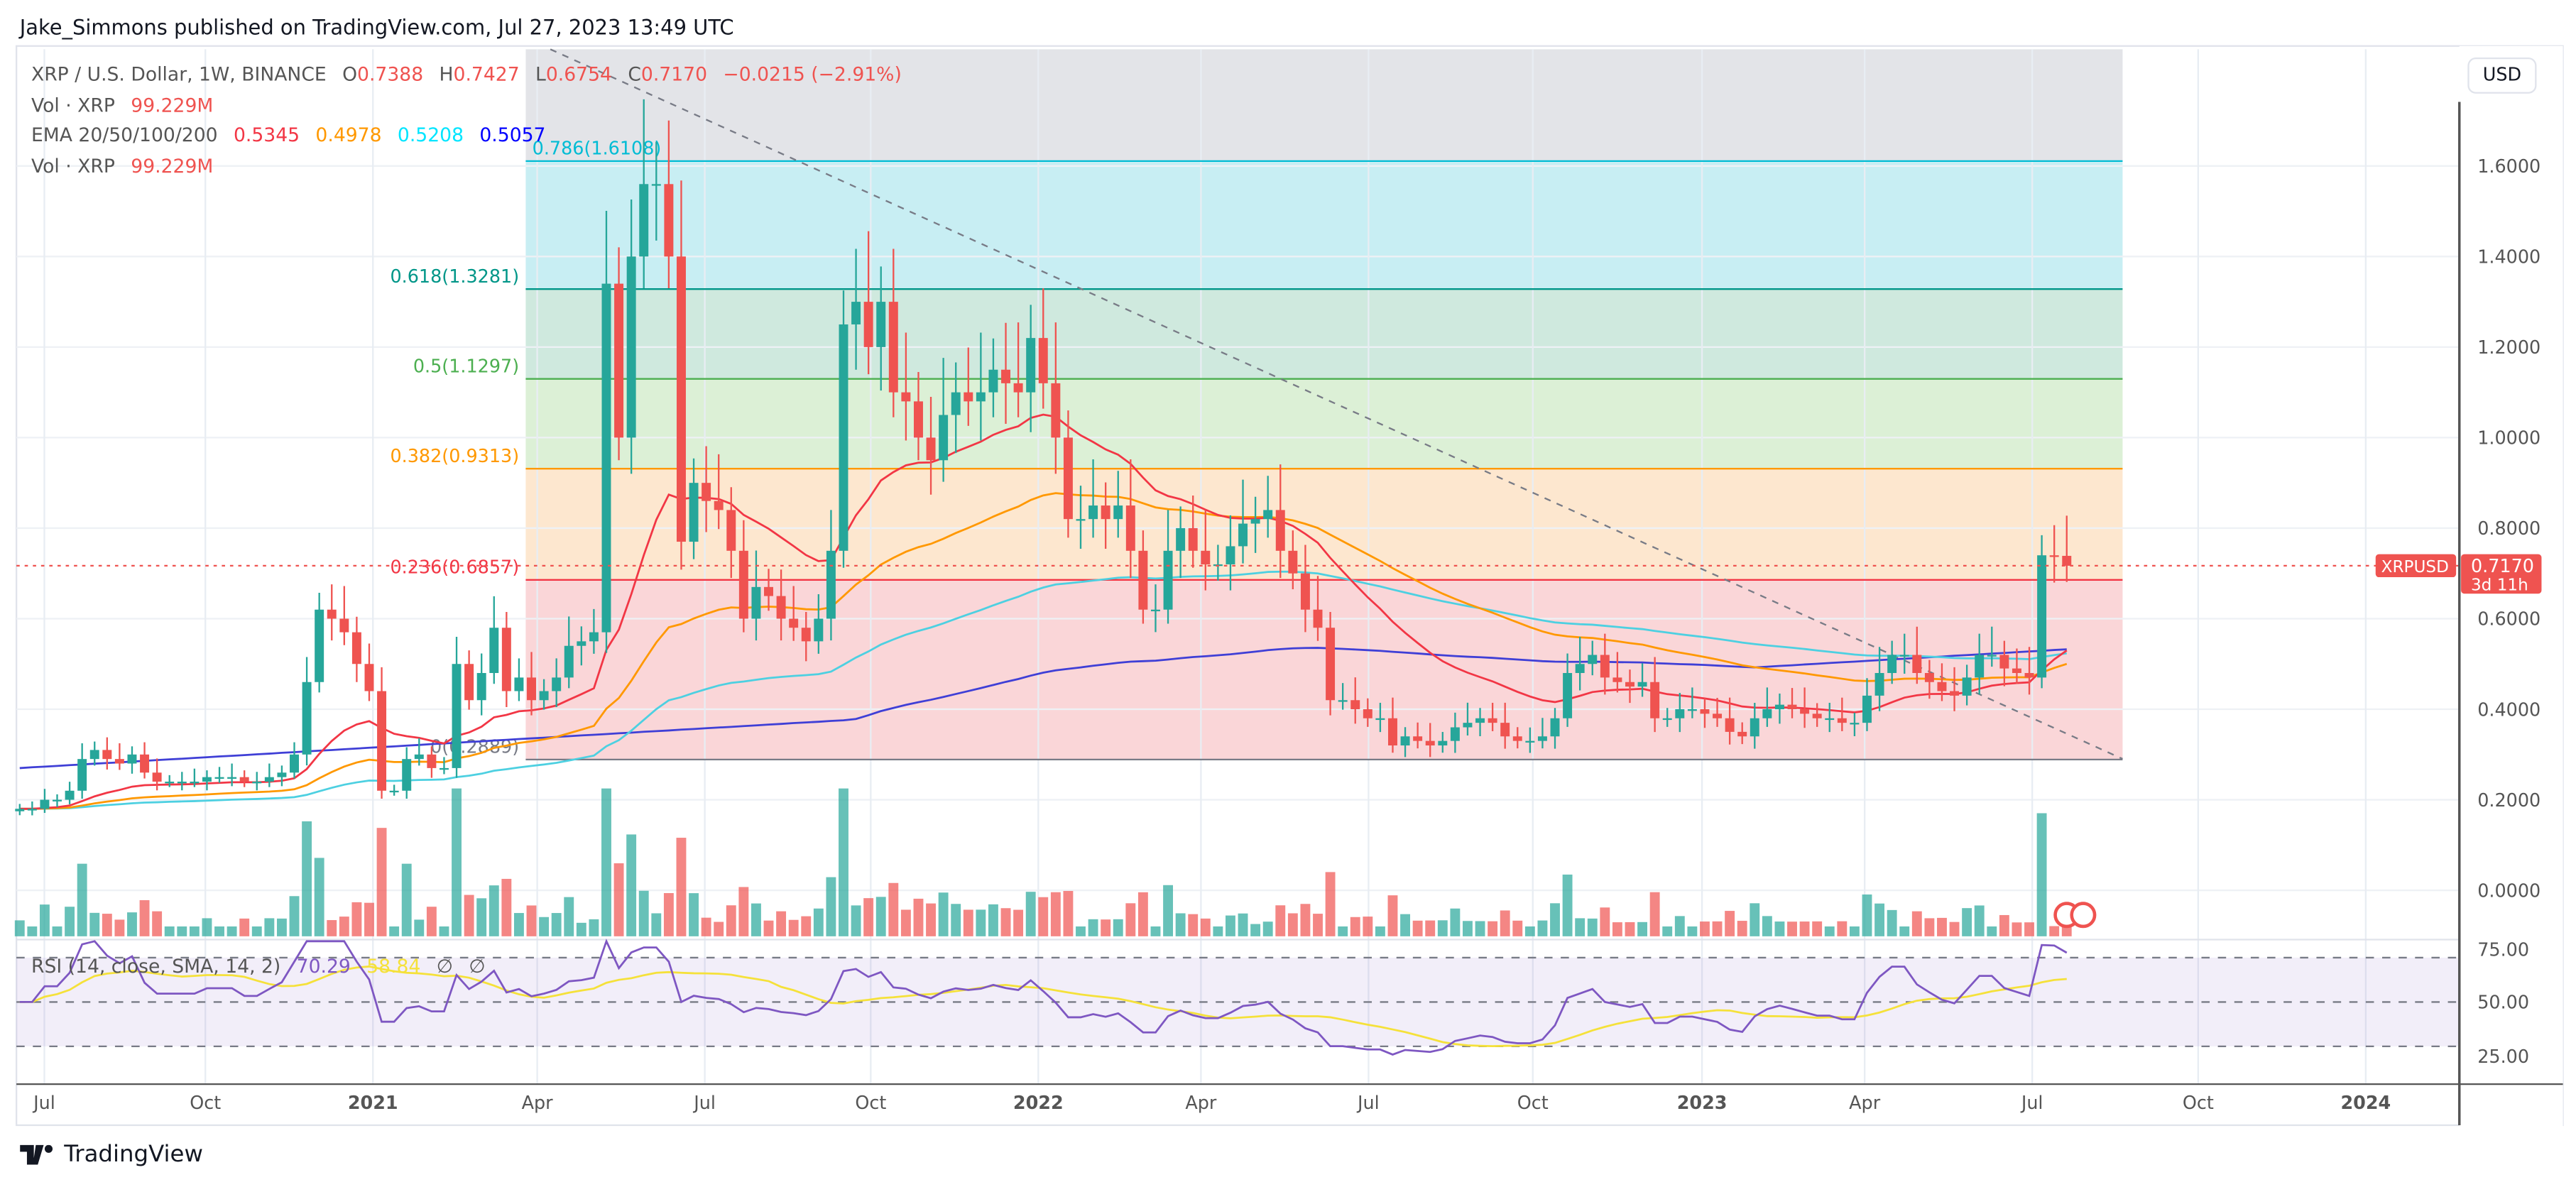 The image size is (2576, 1187). What do you see at coordinates (393, 966) in the screenshot?
I see `rsi-sma-value: 58.84` at bounding box center [393, 966].